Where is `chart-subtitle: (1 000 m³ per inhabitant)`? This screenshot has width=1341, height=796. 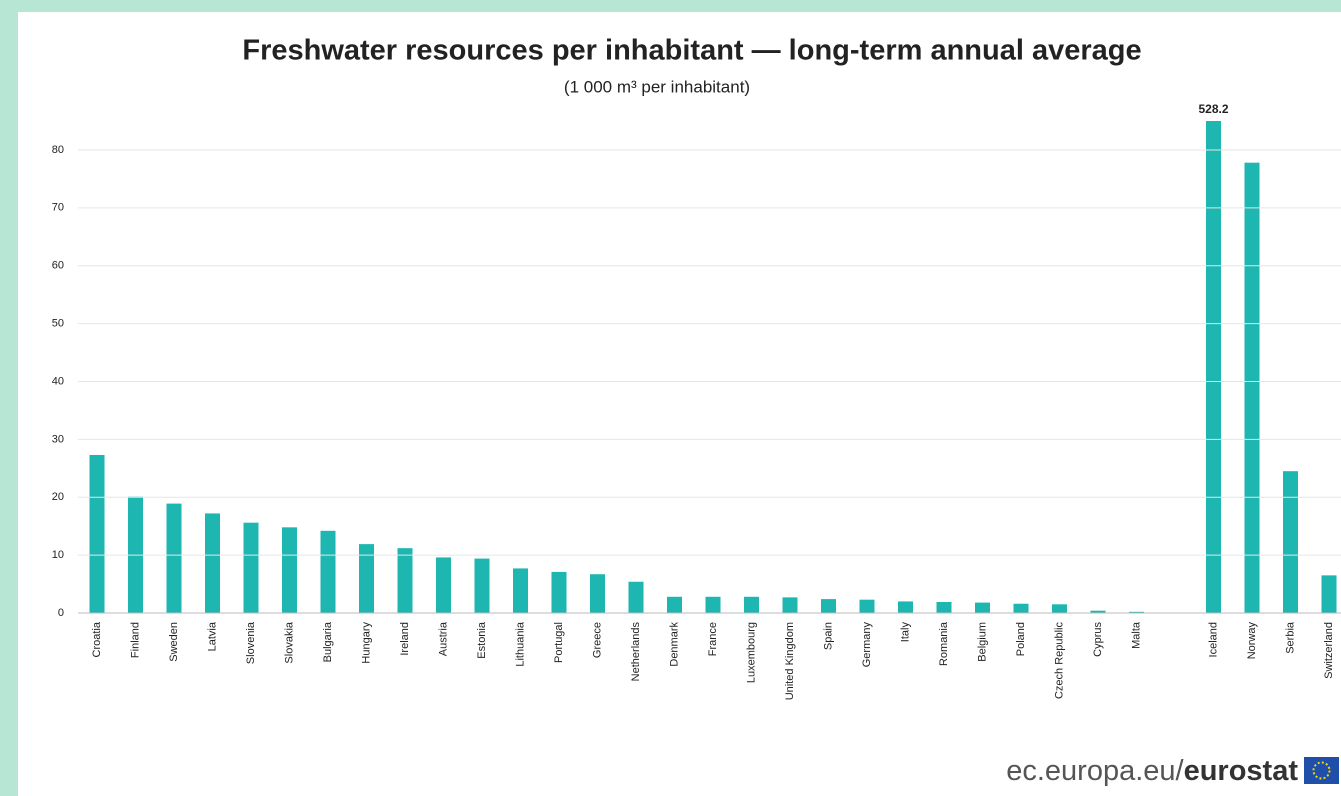
chart-subtitle: (1 000 m³ per inhabitant) is located at coordinates (657, 86).